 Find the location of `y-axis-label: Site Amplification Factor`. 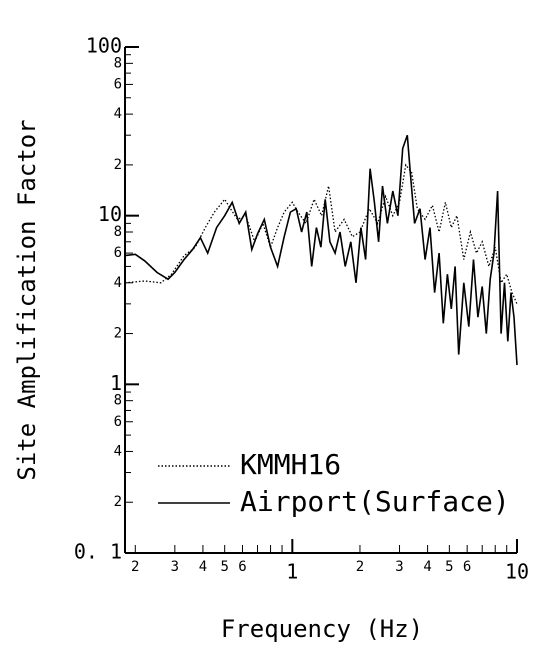

y-axis-label: Site Amplification Factor is located at coordinates (27, 299).